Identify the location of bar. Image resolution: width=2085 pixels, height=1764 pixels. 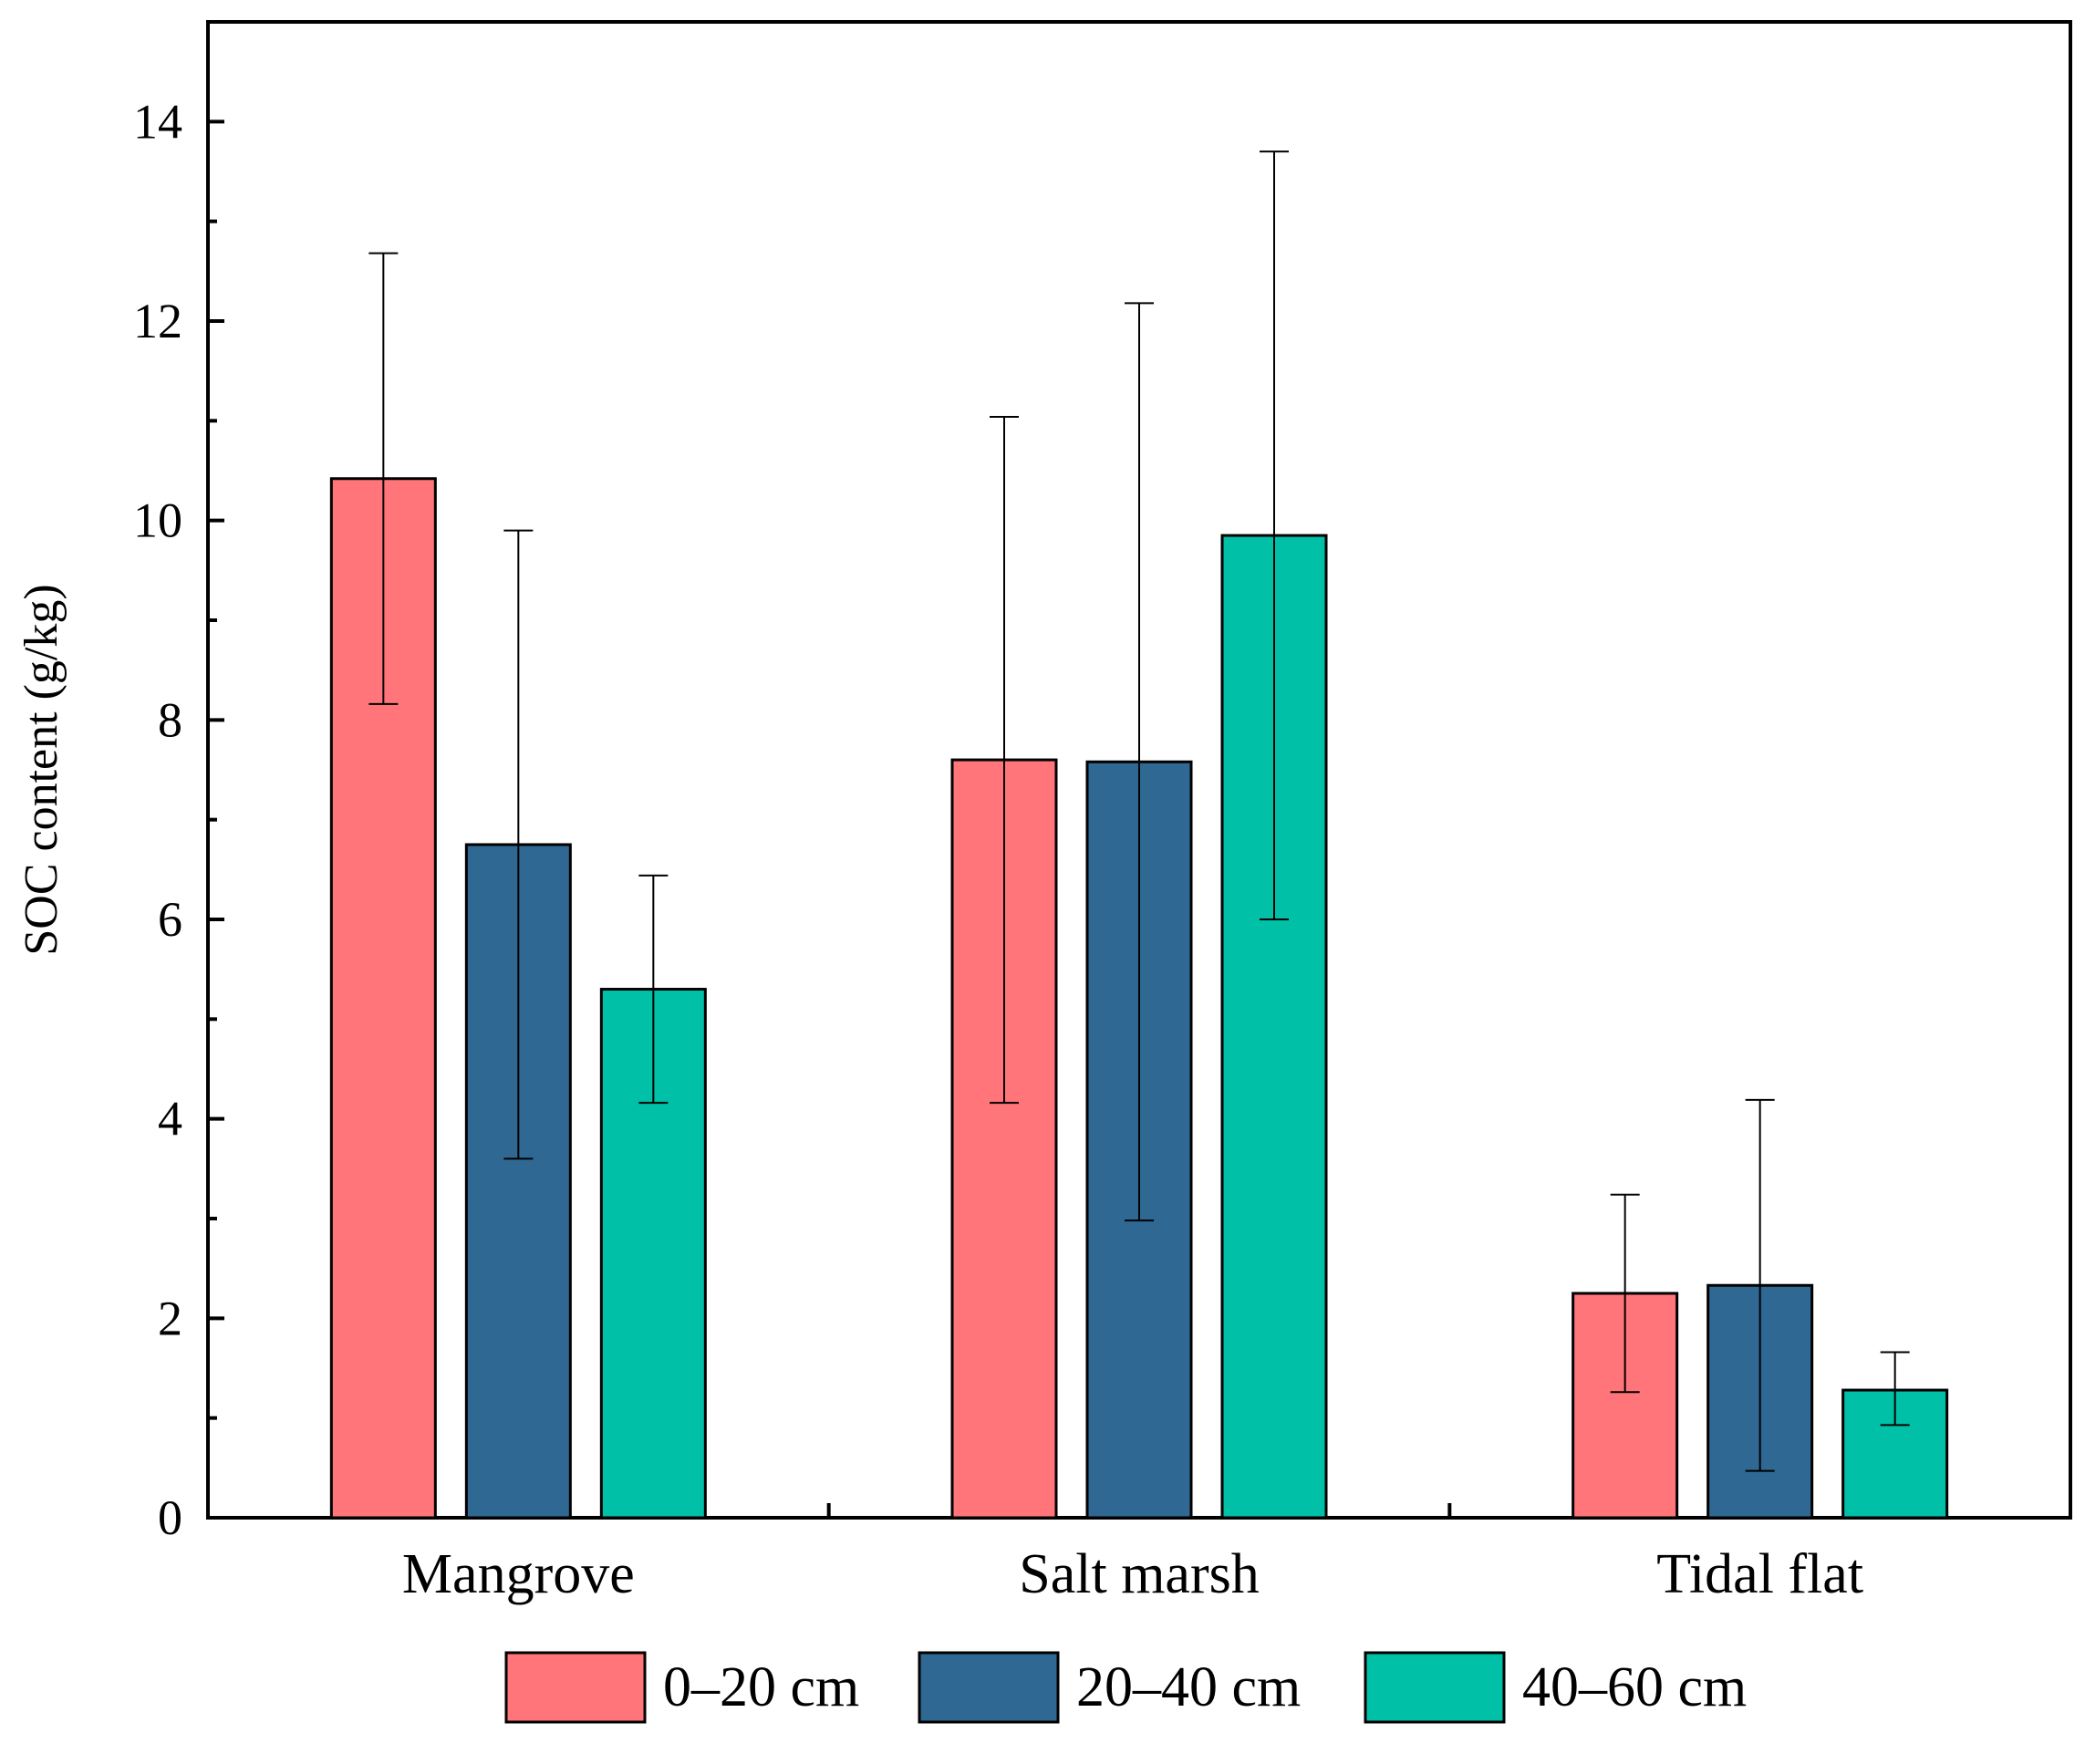
(1004, 1139).